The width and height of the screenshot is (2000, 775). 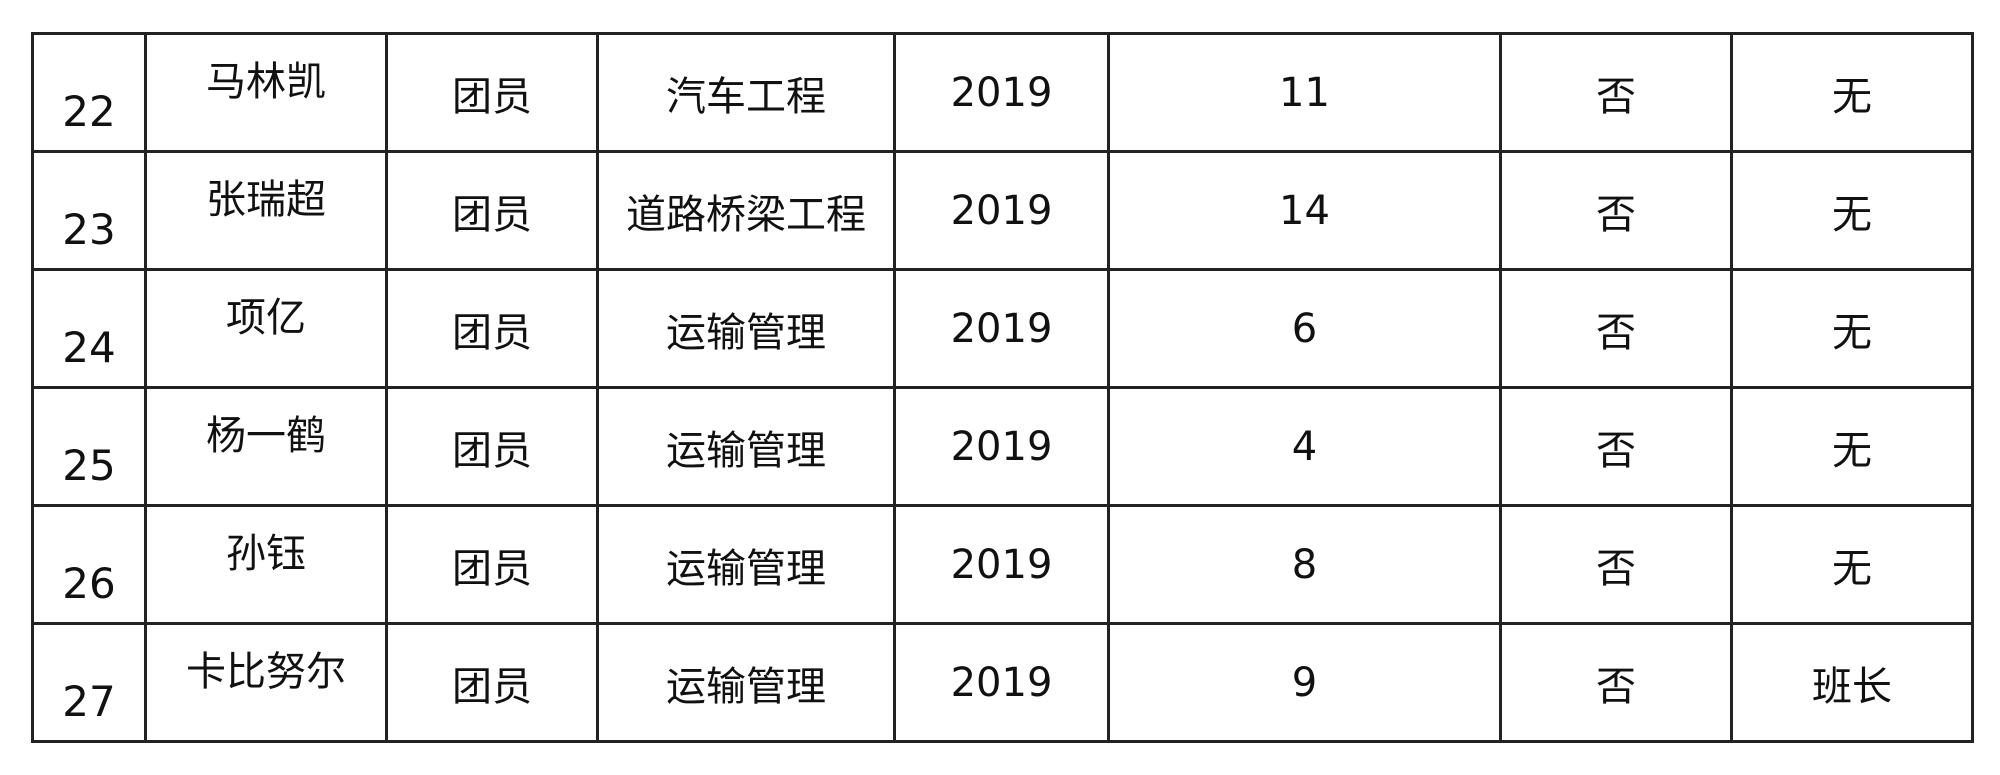 I want to click on count-cell: 11, so click(x=1304, y=92).